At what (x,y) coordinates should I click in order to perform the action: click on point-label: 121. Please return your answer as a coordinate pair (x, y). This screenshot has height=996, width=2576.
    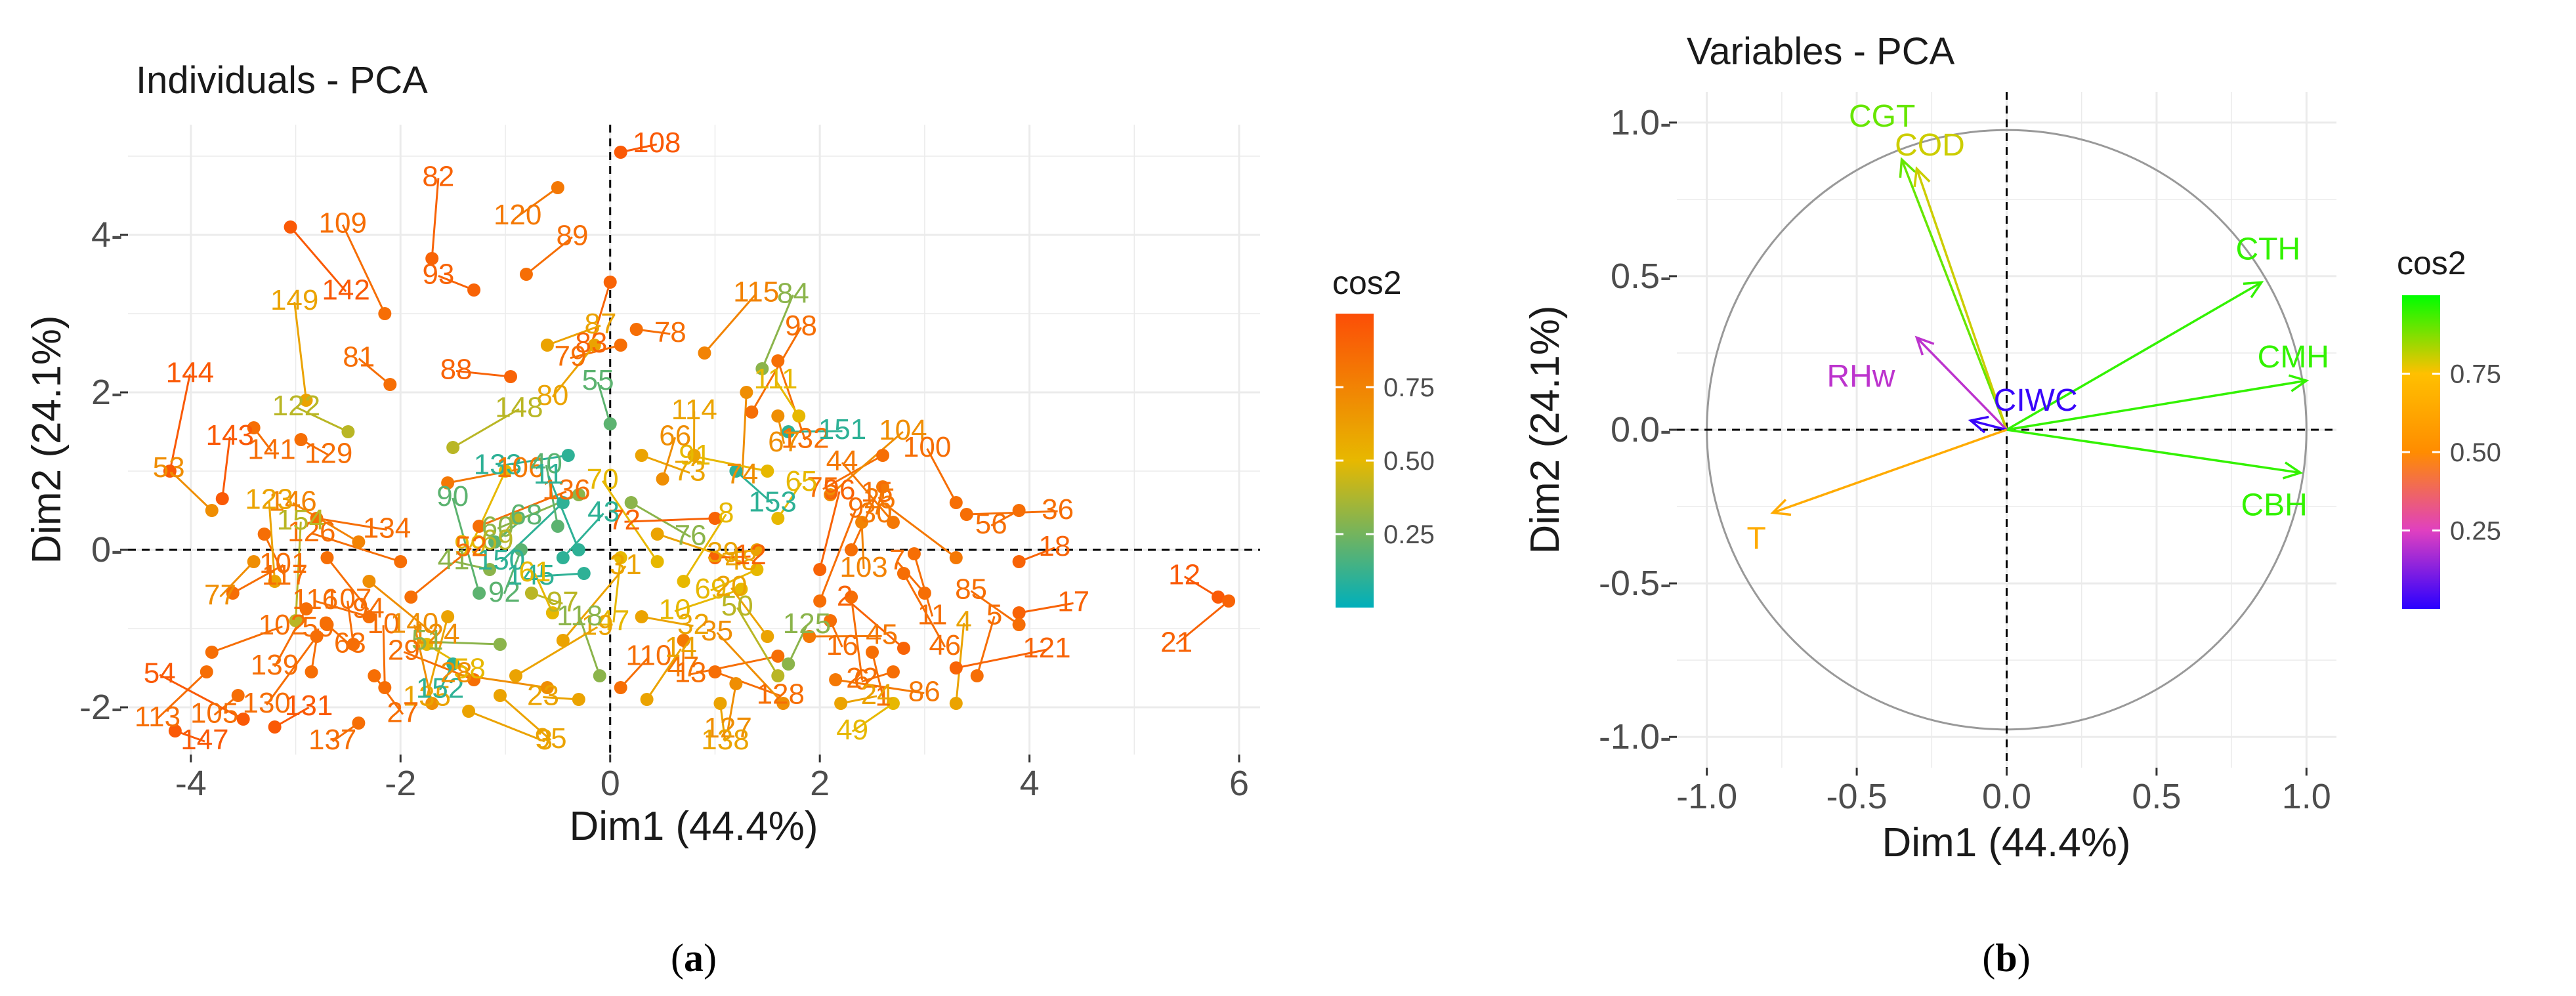
    Looking at the image, I should click on (1046, 648).